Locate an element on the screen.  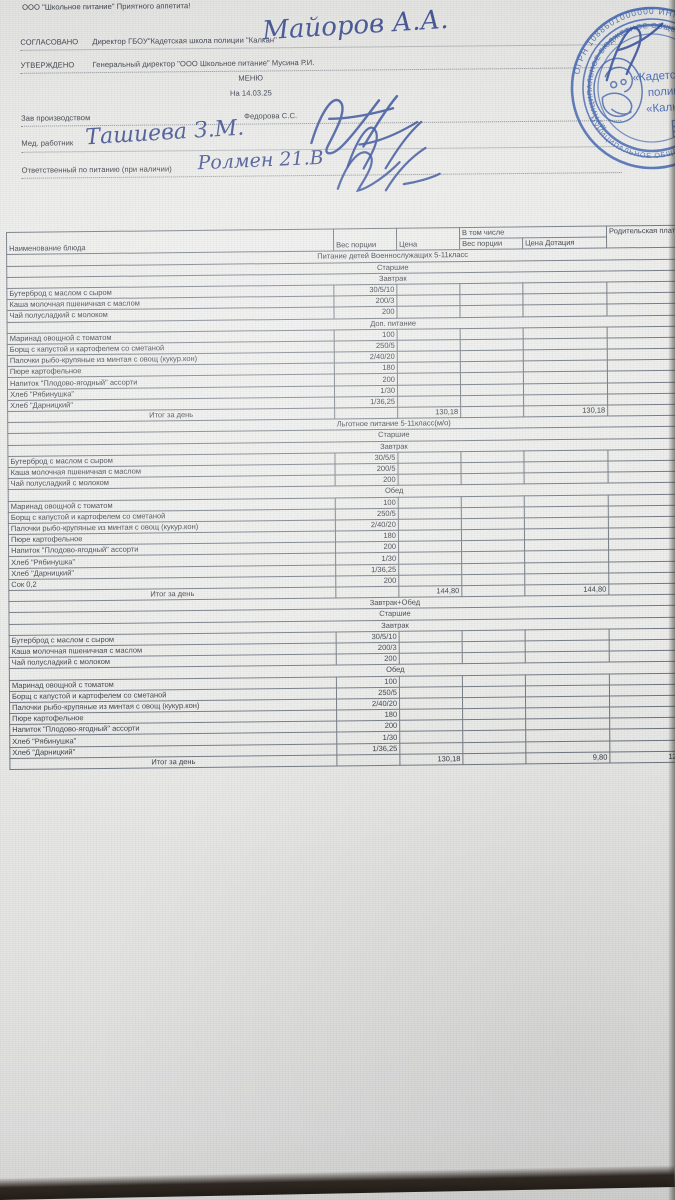
total-parent-pay is located at coordinates (641, 589).